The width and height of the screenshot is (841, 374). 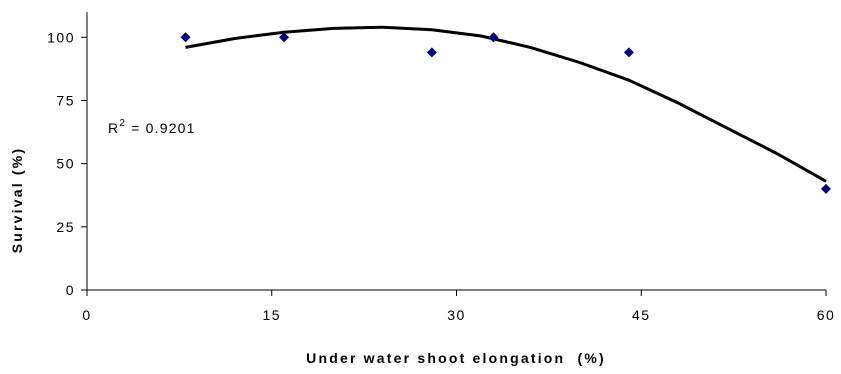 What do you see at coordinates (456, 315) in the screenshot?
I see `x-tick-label: 30` at bounding box center [456, 315].